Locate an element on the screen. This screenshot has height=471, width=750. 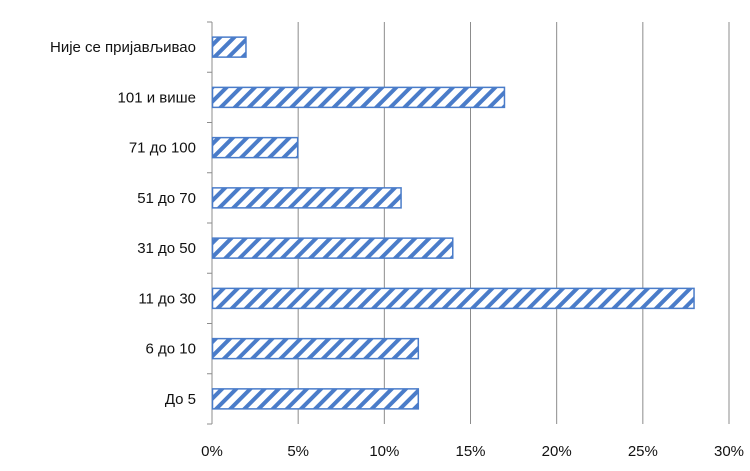
category-label: До 5 is located at coordinates (180, 399).